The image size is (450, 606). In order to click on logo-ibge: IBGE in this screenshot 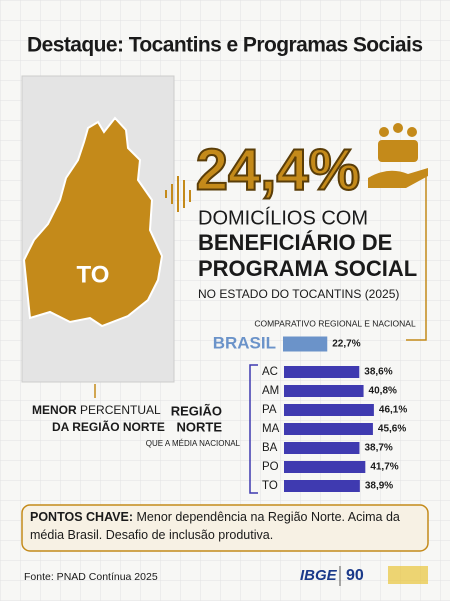, I will do `click(319, 575)`.